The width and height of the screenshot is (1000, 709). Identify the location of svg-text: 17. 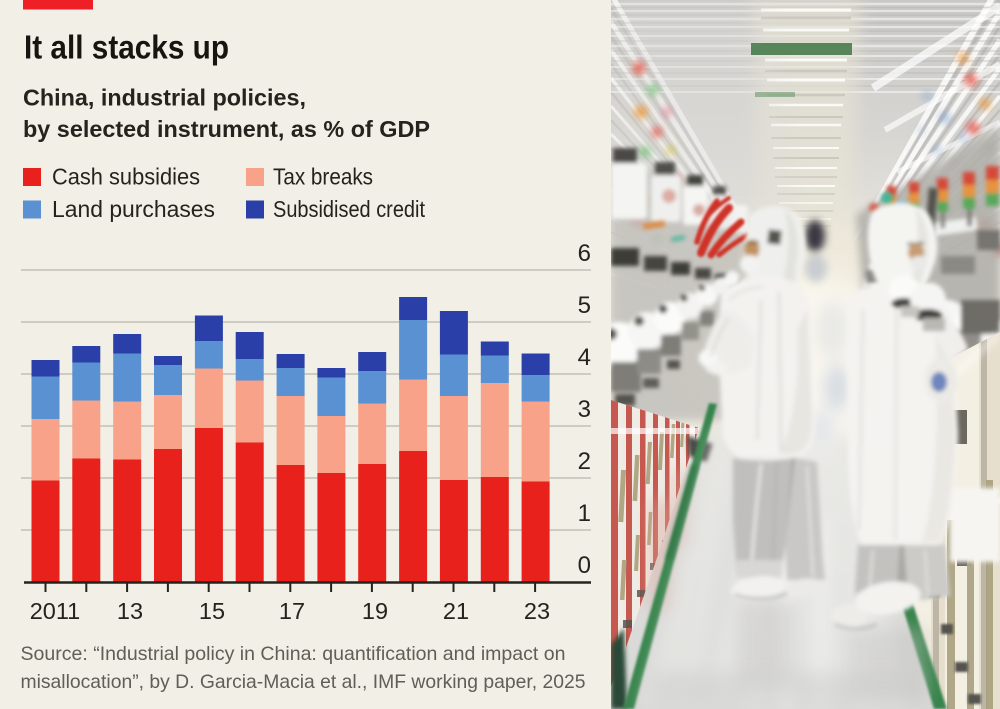
(292, 611).